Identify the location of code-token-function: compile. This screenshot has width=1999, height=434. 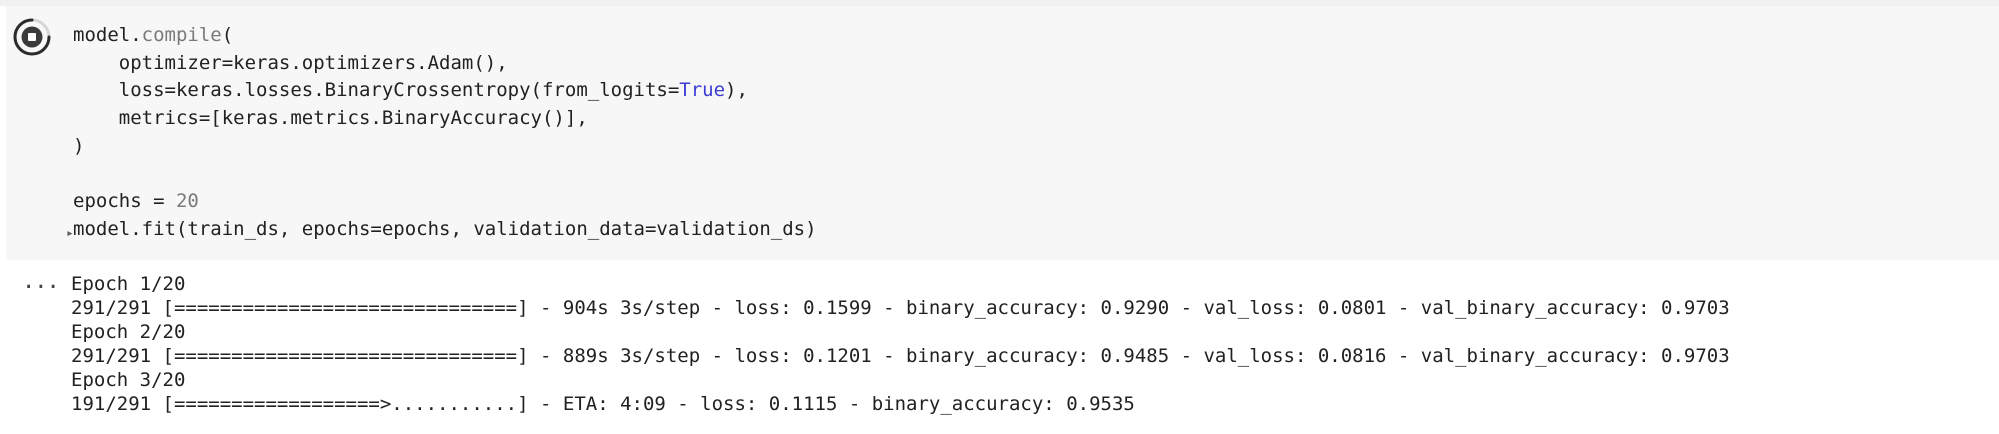
(182, 35).